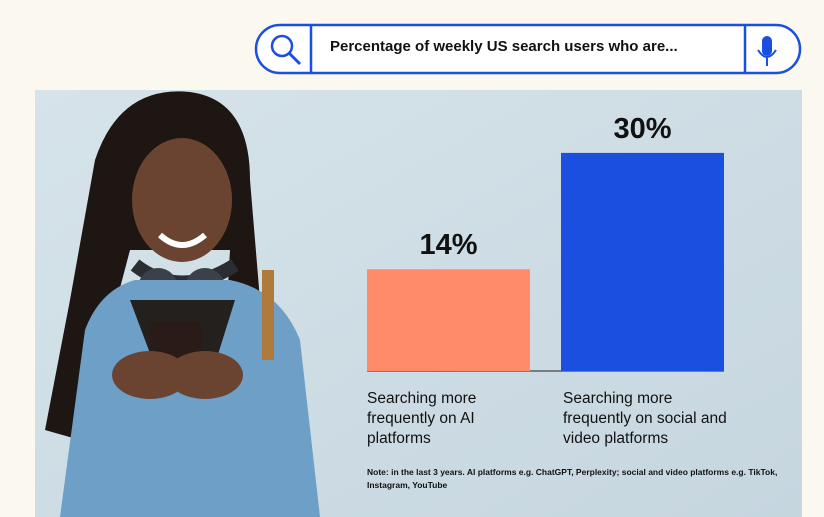 This screenshot has width=824, height=517. I want to click on value-label: 30%, so click(642, 128).